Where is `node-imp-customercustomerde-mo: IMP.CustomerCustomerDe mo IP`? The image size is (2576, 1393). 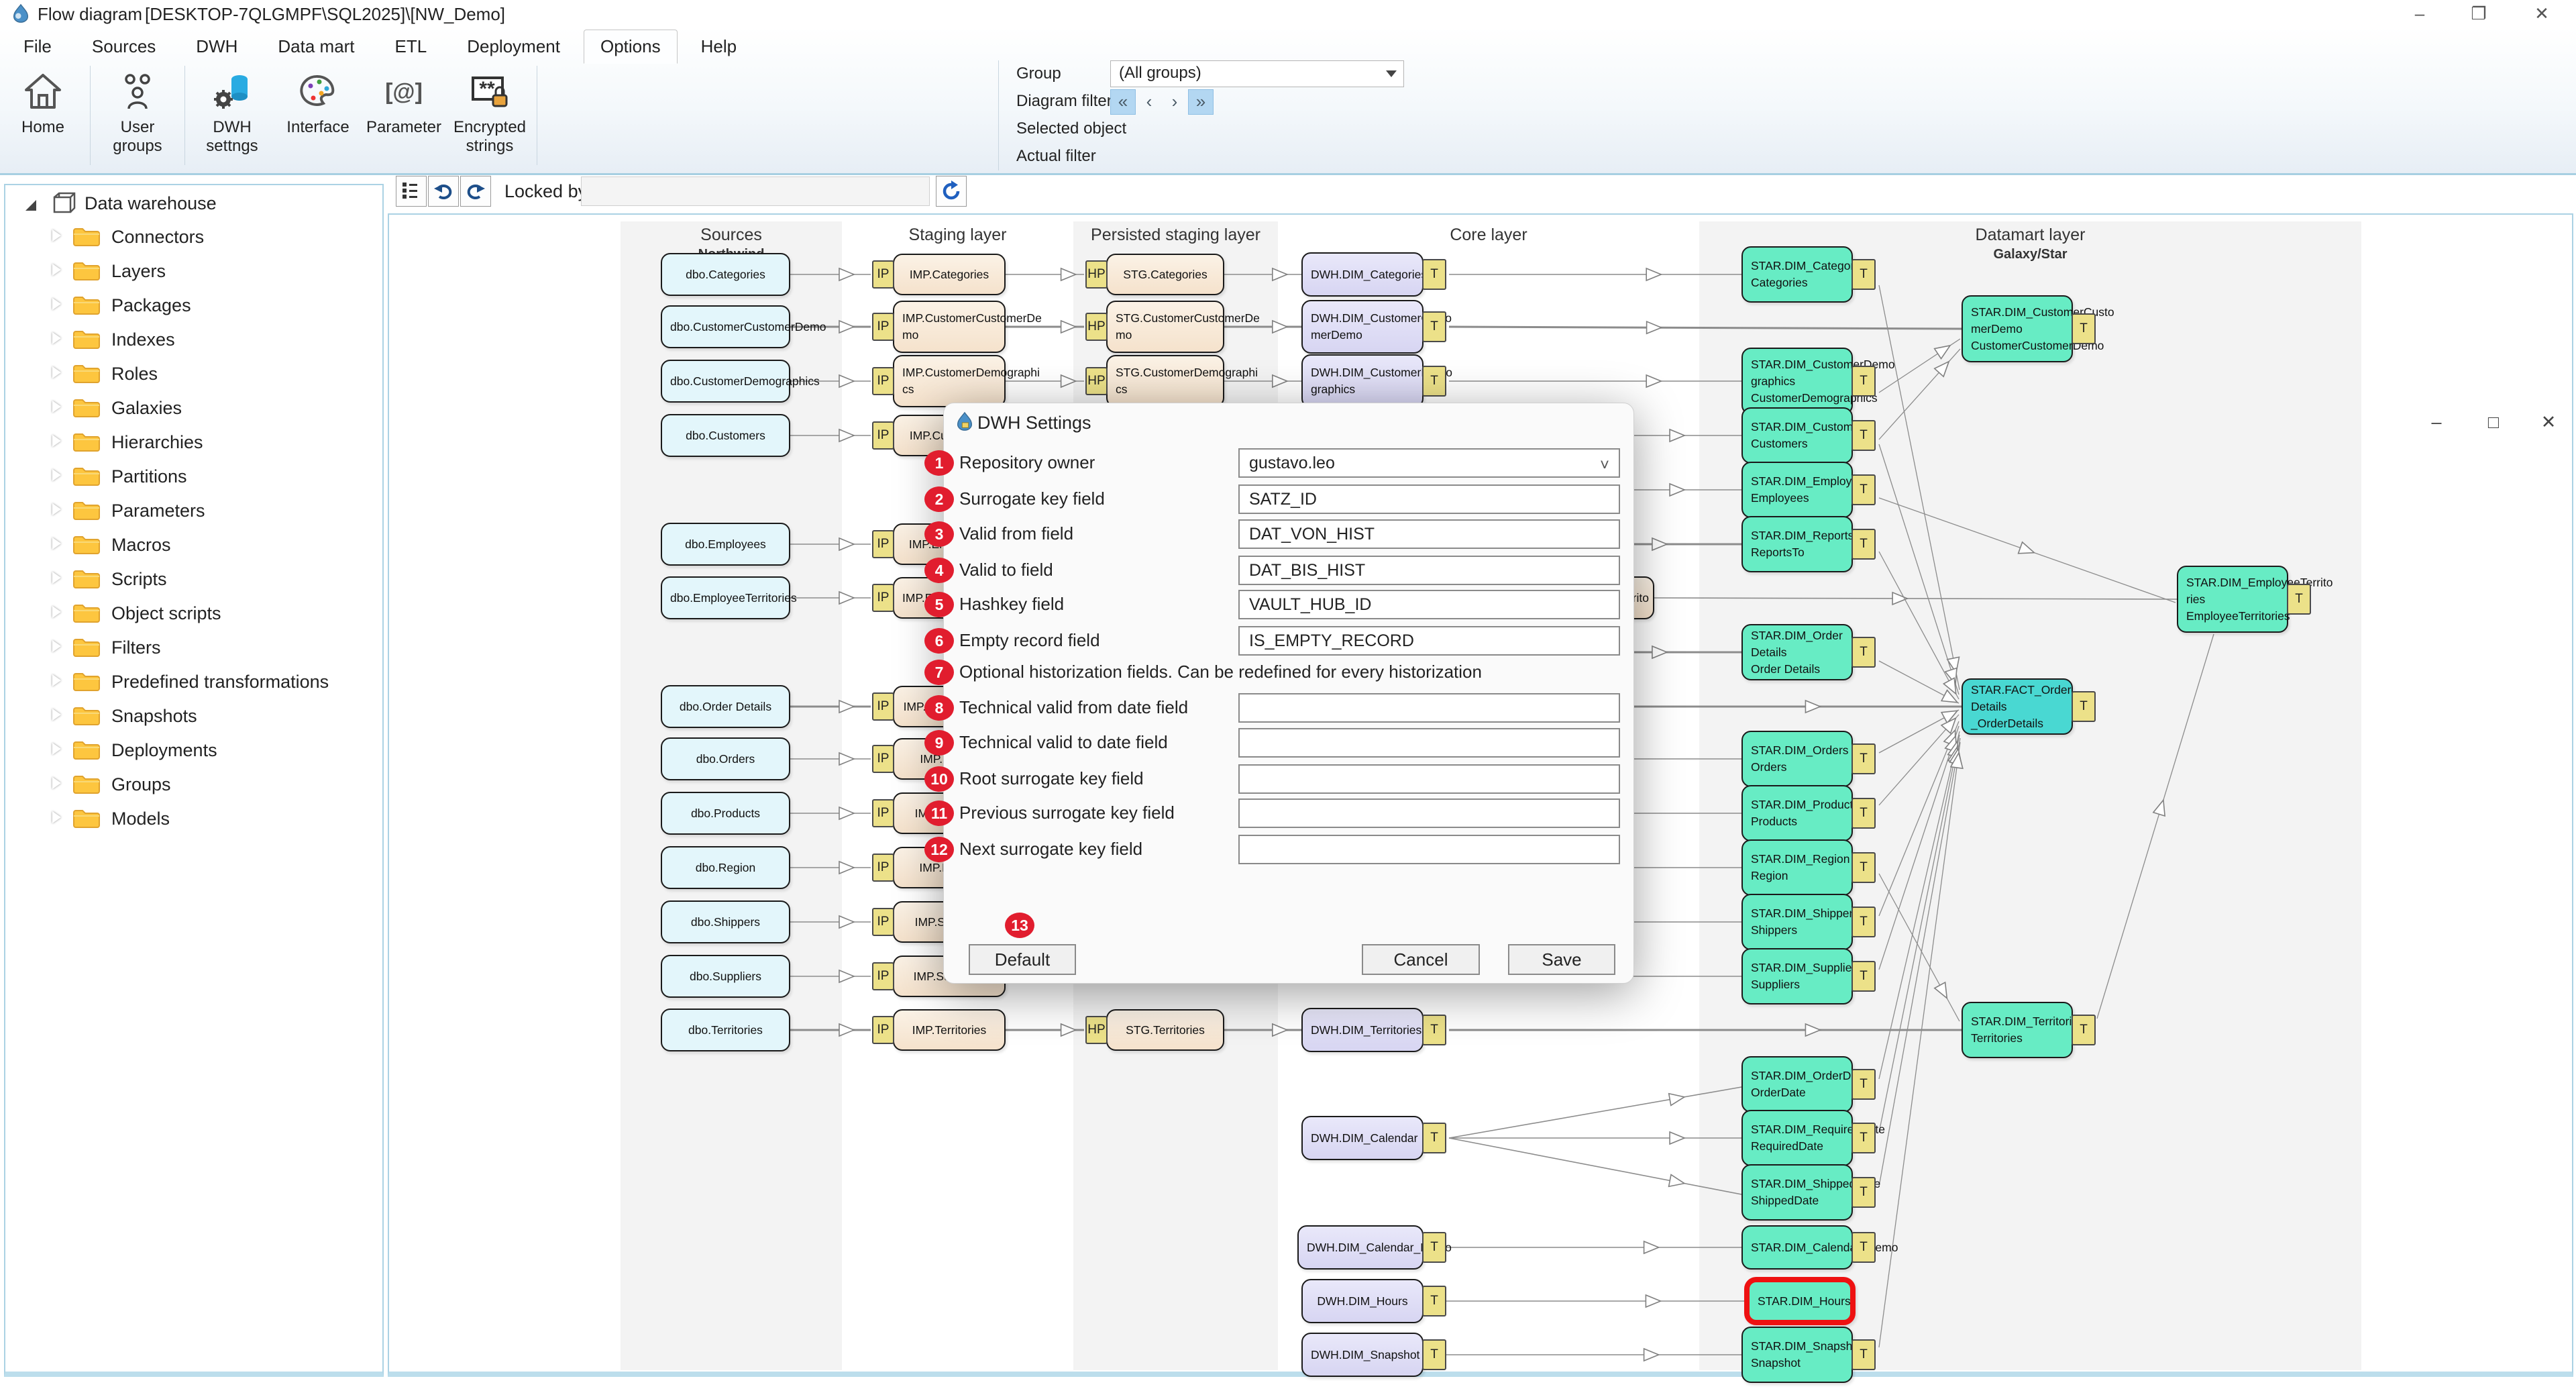
node-imp-customercustomerde-mo: IMP.CustomerCustomerDe mo IP is located at coordinates (957, 327).